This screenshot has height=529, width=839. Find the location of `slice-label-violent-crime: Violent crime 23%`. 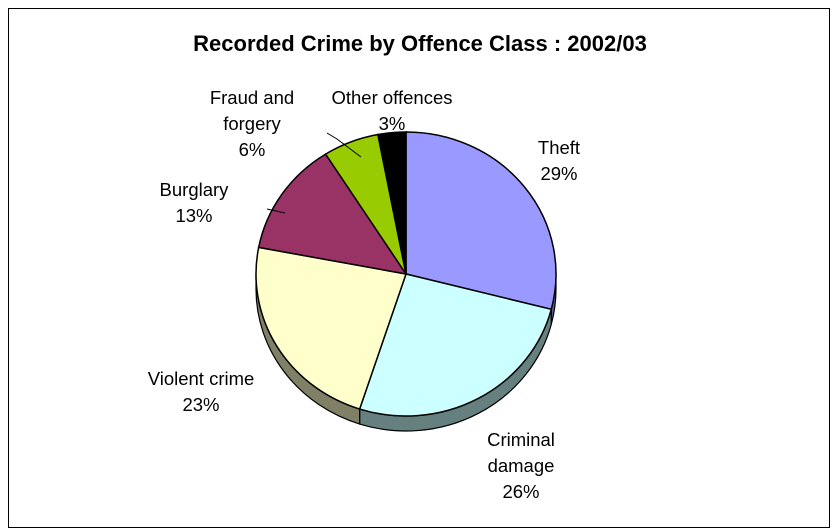

slice-label-violent-crime: Violent crime 23% is located at coordinates (201, 391).